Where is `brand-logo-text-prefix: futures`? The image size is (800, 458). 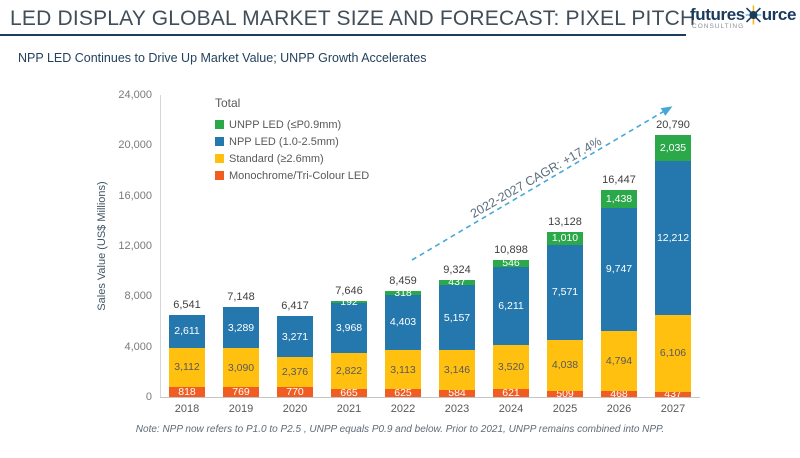
brand-logo-text-prefix: futures is located at coordinates (717, 14).